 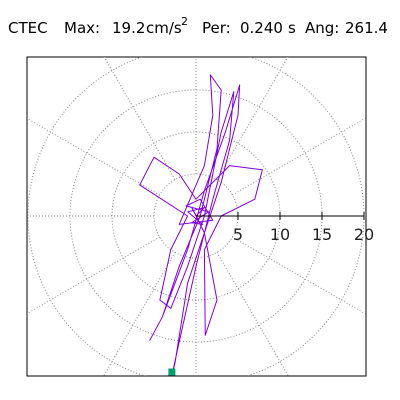 What do you see at coordinates (82, 28) in the screenshot?
I see `max-label: Max:` at bounding box center [82, 28].